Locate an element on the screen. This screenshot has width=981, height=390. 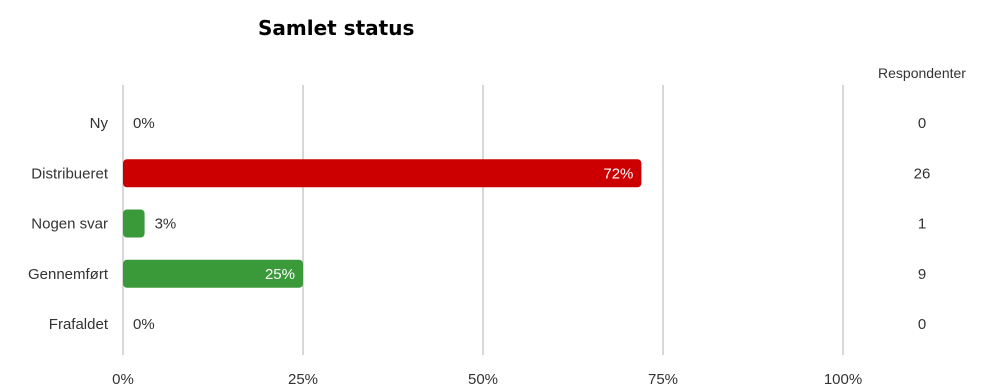
bar-value-label: 3% is located at coordinates (166, 224).